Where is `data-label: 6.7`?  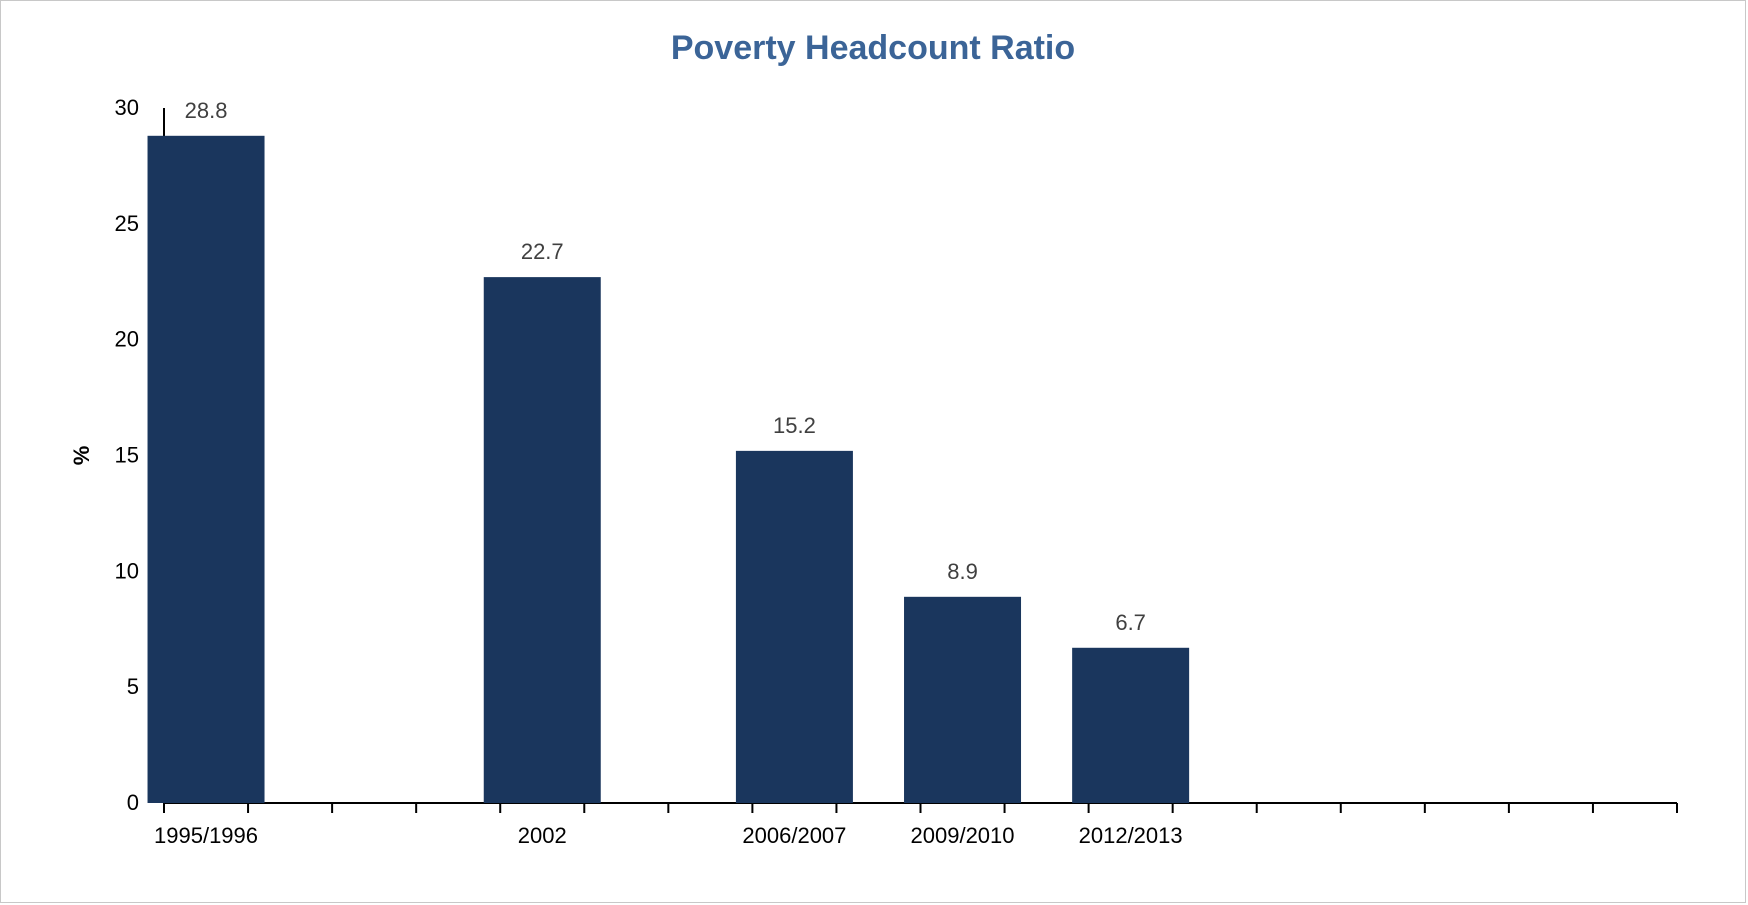
data-label: 6.7 is located at coordinates (1130, 622).